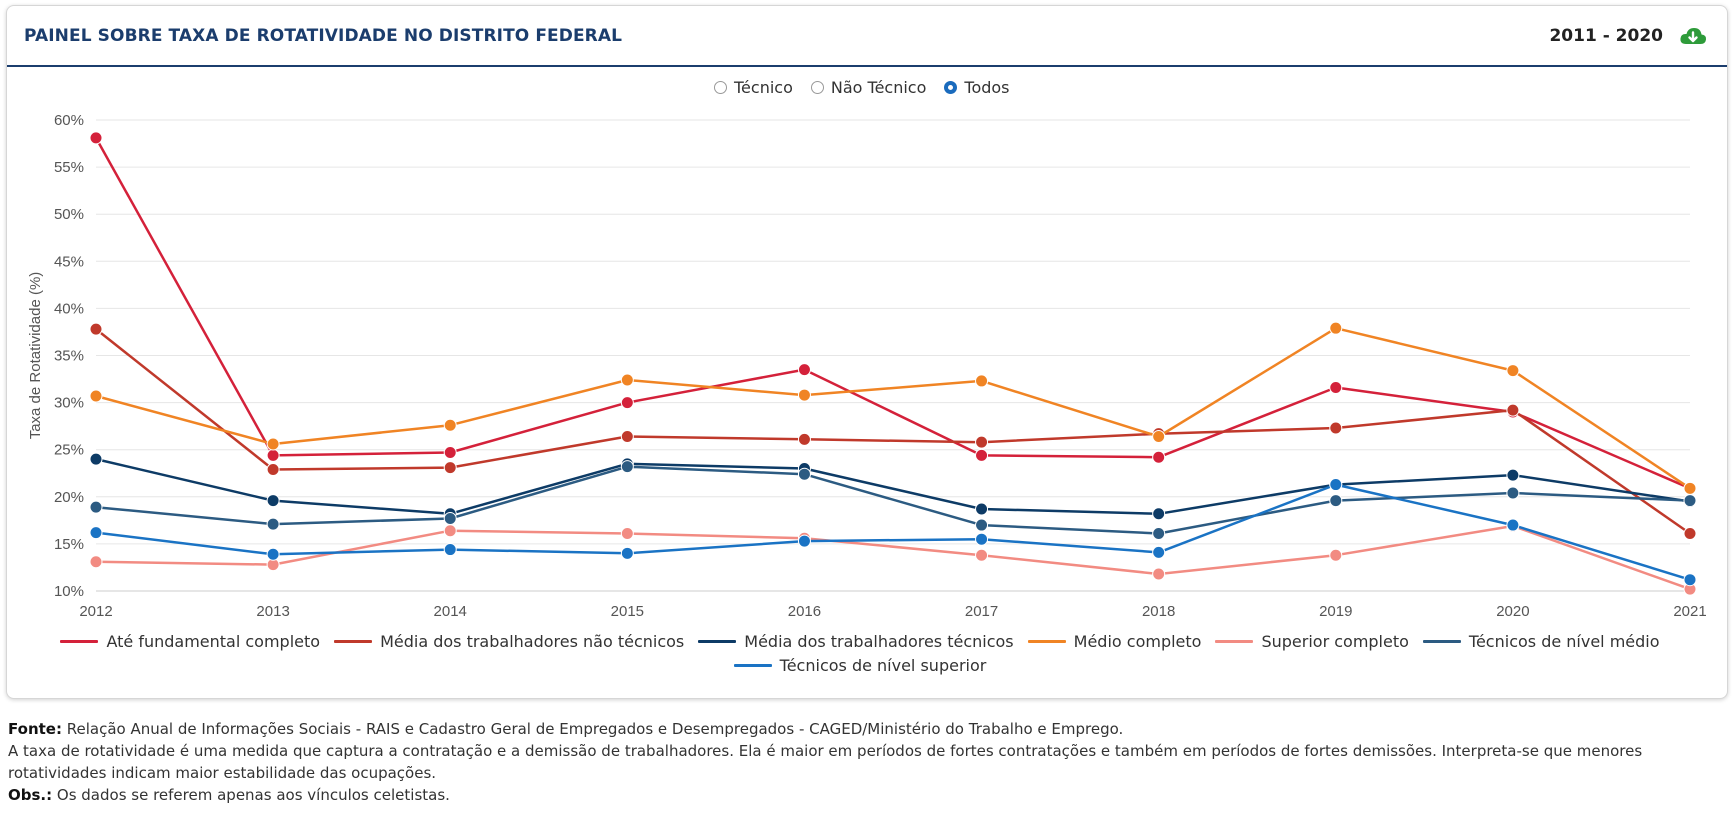 The height and width of the screenshot is (813, 1735). What do you see at coordinates (509, 641) in the screenshot?
I see `legend-item: Média dos trabalhadores não técnicos` at bounding box center [509, 641].